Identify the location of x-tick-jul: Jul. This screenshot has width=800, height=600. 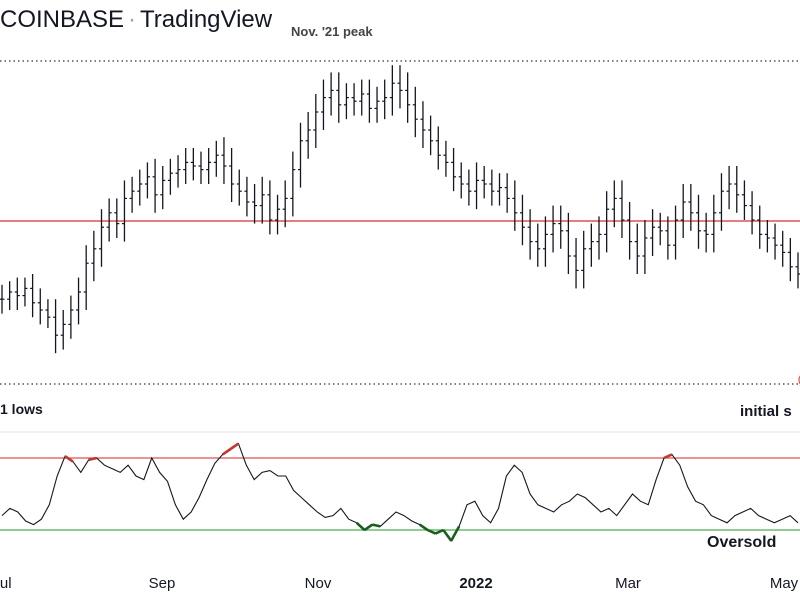
(6, 583).